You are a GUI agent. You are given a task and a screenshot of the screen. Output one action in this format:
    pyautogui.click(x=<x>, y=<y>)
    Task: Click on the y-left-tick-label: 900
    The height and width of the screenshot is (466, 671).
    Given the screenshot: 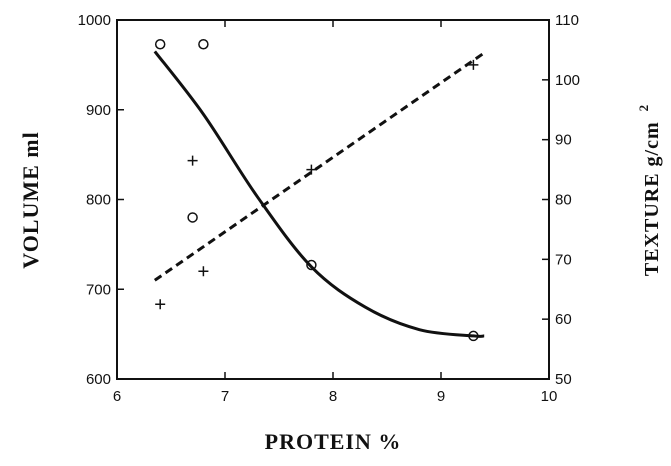 What is the action you would take?
    pyautogui.click(x=98, y=110)
    